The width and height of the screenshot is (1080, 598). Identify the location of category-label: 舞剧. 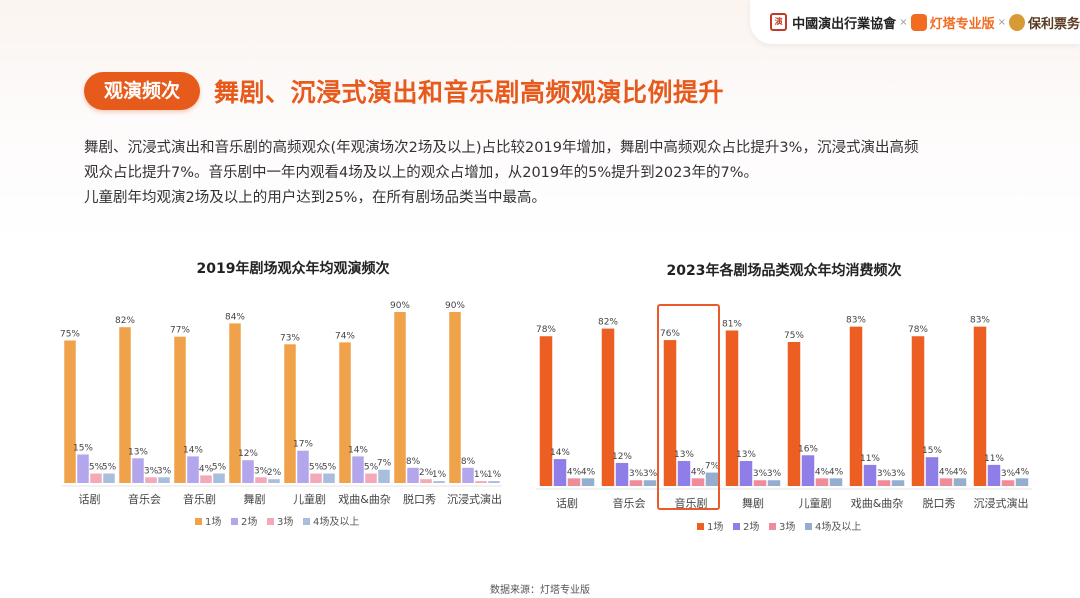
(753, 503).